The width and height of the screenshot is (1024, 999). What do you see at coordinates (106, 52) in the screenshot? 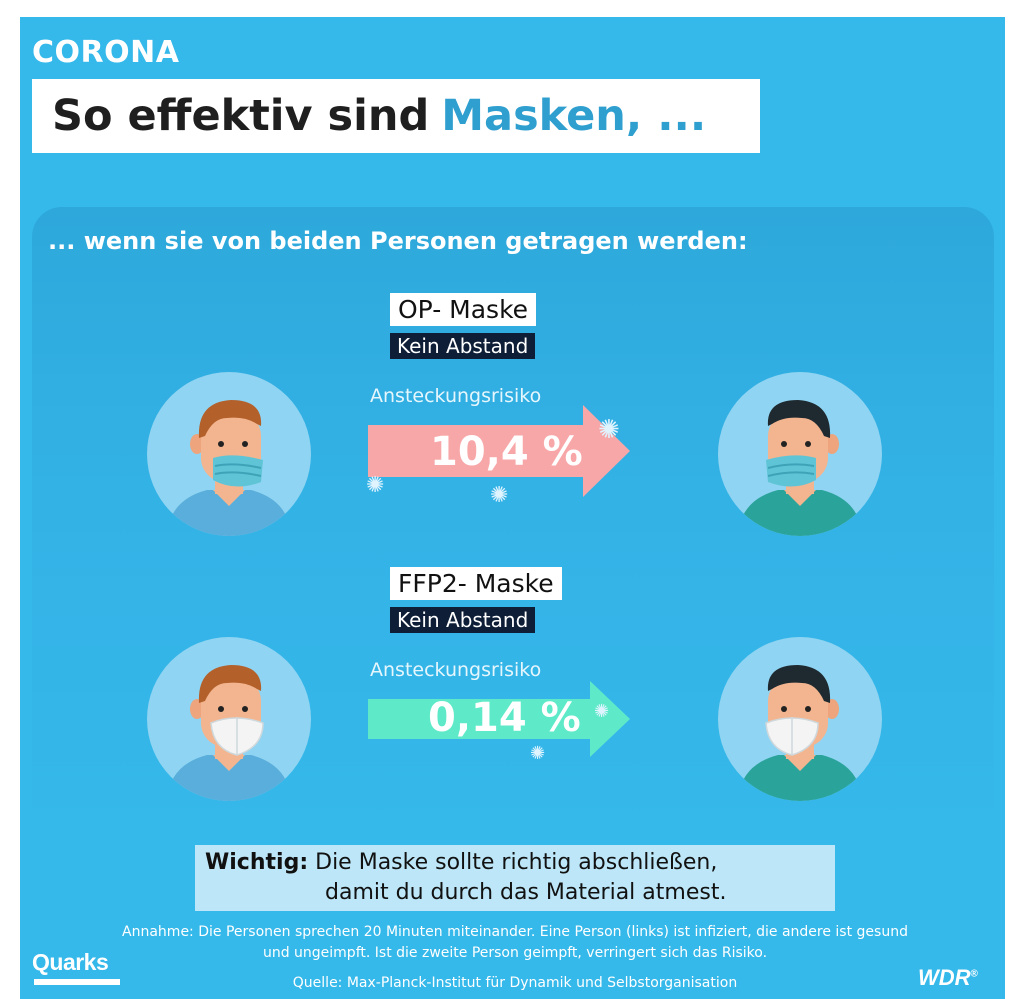
I see `topic-label: CORONA` at bounding box center [106, 52].